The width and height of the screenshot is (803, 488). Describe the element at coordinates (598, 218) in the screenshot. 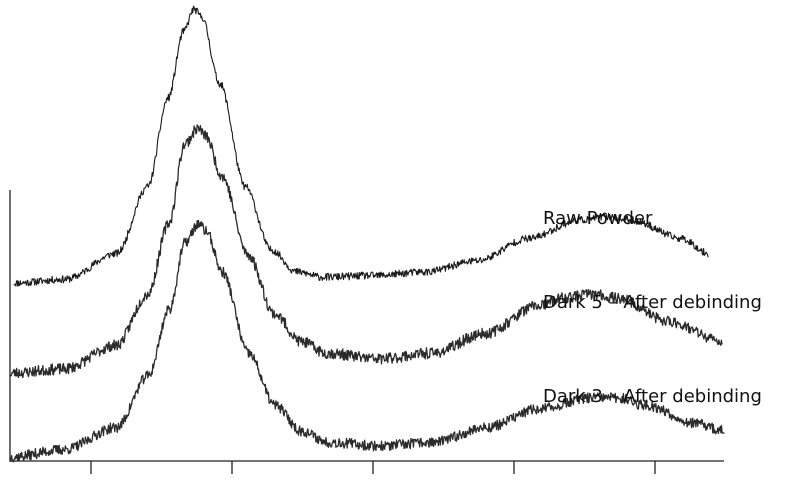

I see `series-label-raw-powder: Raw Powder` at that location.